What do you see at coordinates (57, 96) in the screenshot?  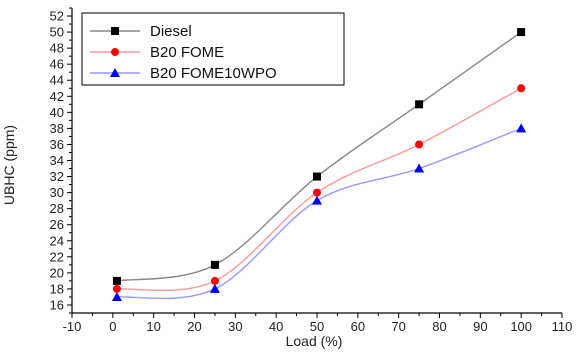 I see `y-tick-label: 42` at bounding box center [57, 96].